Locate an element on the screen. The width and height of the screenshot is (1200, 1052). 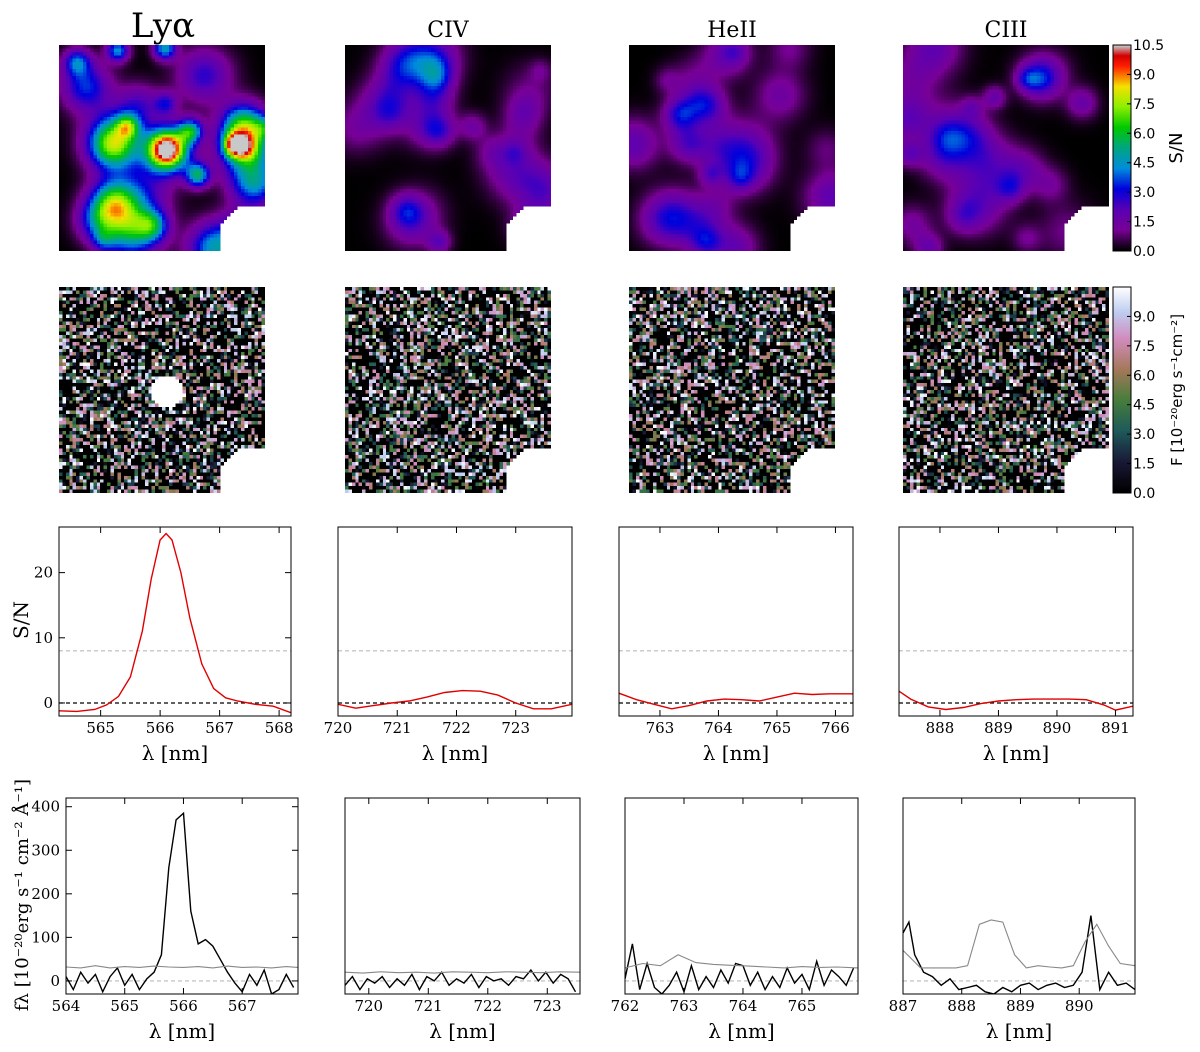
colorbar-flux is located at coordinates (1122, 390).